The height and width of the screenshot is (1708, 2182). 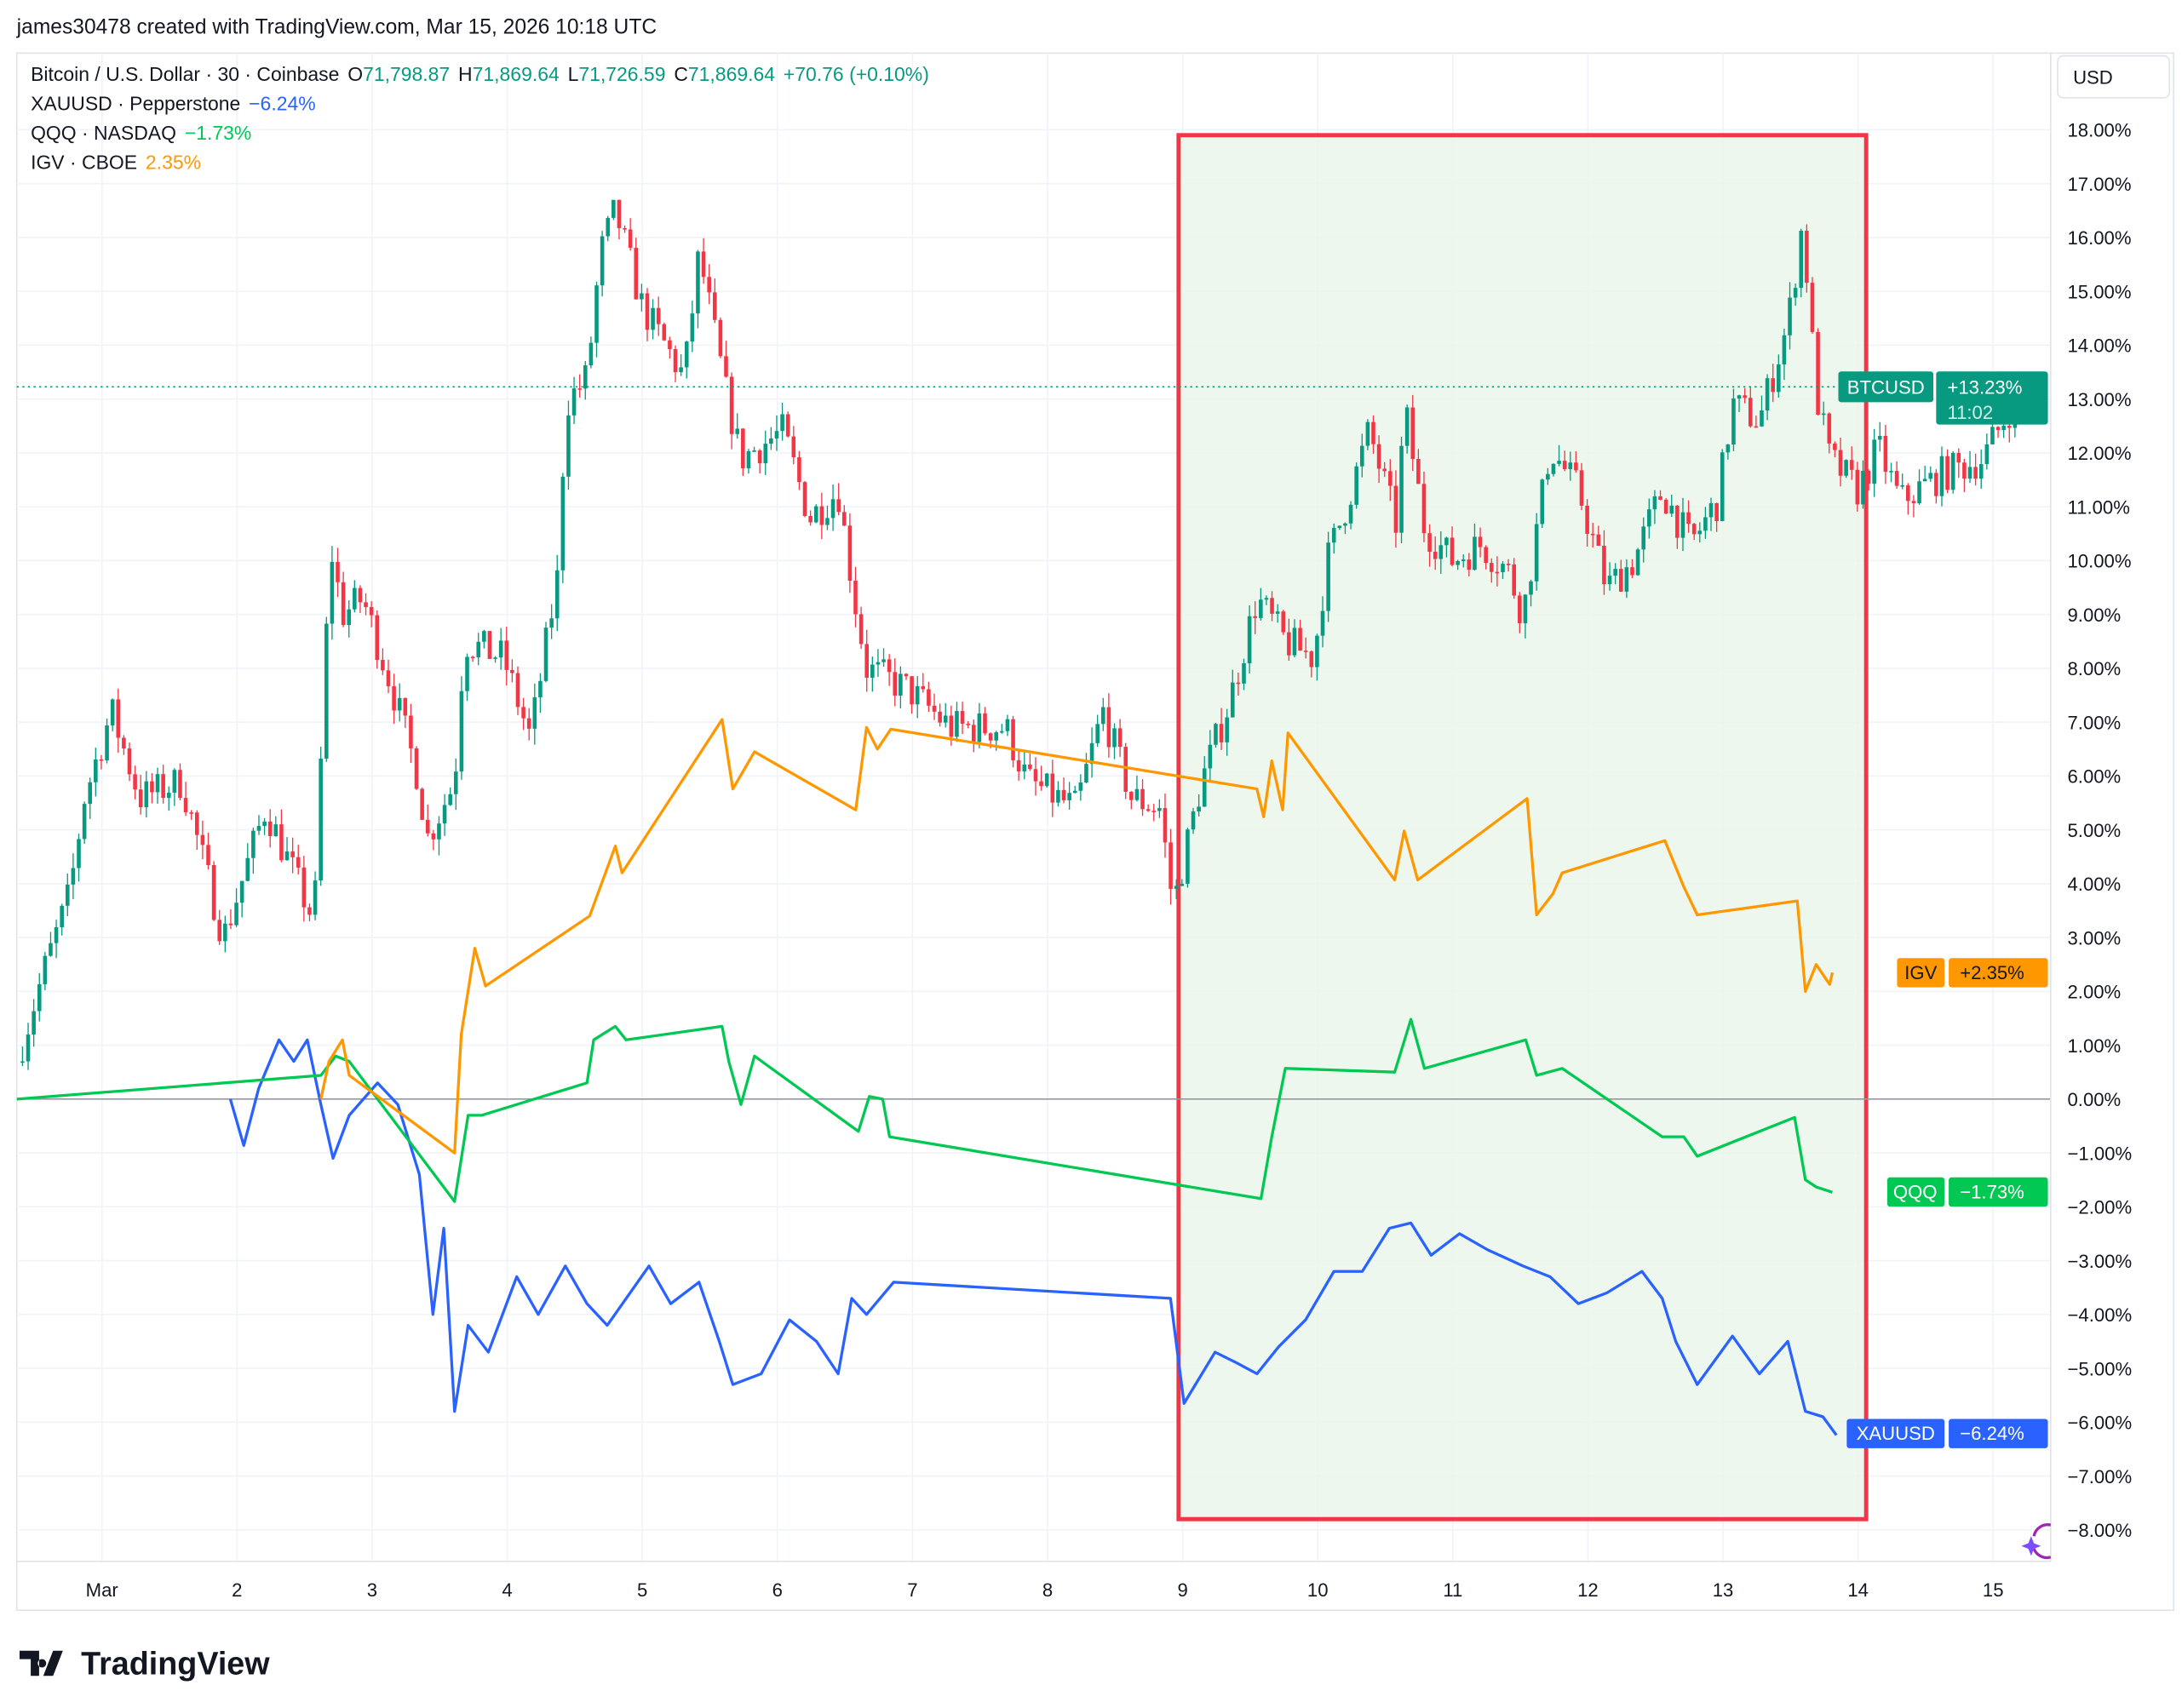 What do you see at coordinates (84, 162) in the screenshot?
I see `legend-igv-name: IGV · CBOE` at bounding box center [84, 162].